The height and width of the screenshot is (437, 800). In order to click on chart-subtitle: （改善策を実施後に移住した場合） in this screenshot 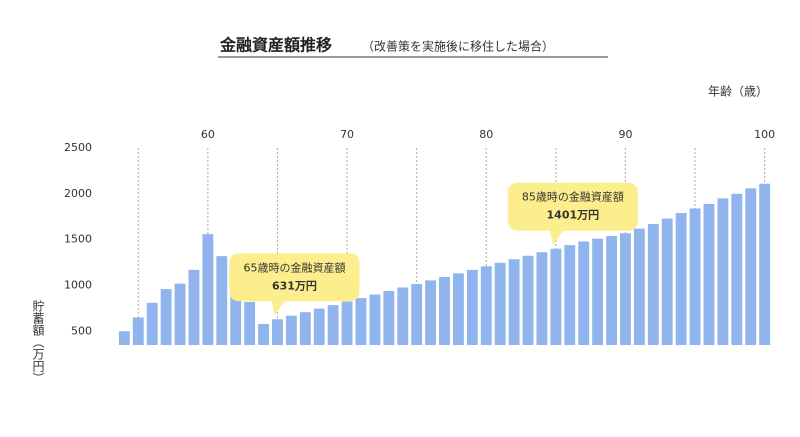, I will do `click(458, 46)`.